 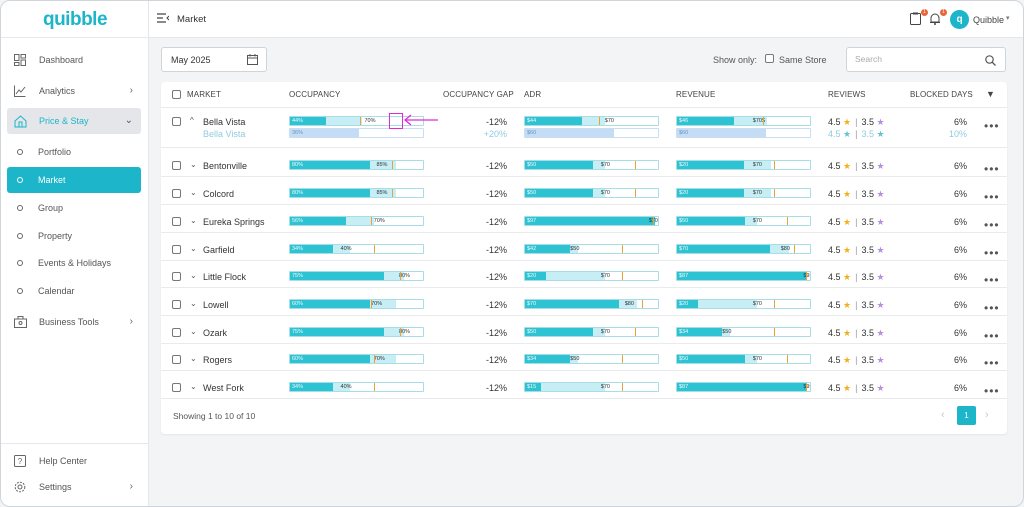 What do you see at coordinates (990, 61) in the screenshot?
I see `search-icon` at bounding box center [990, 61].